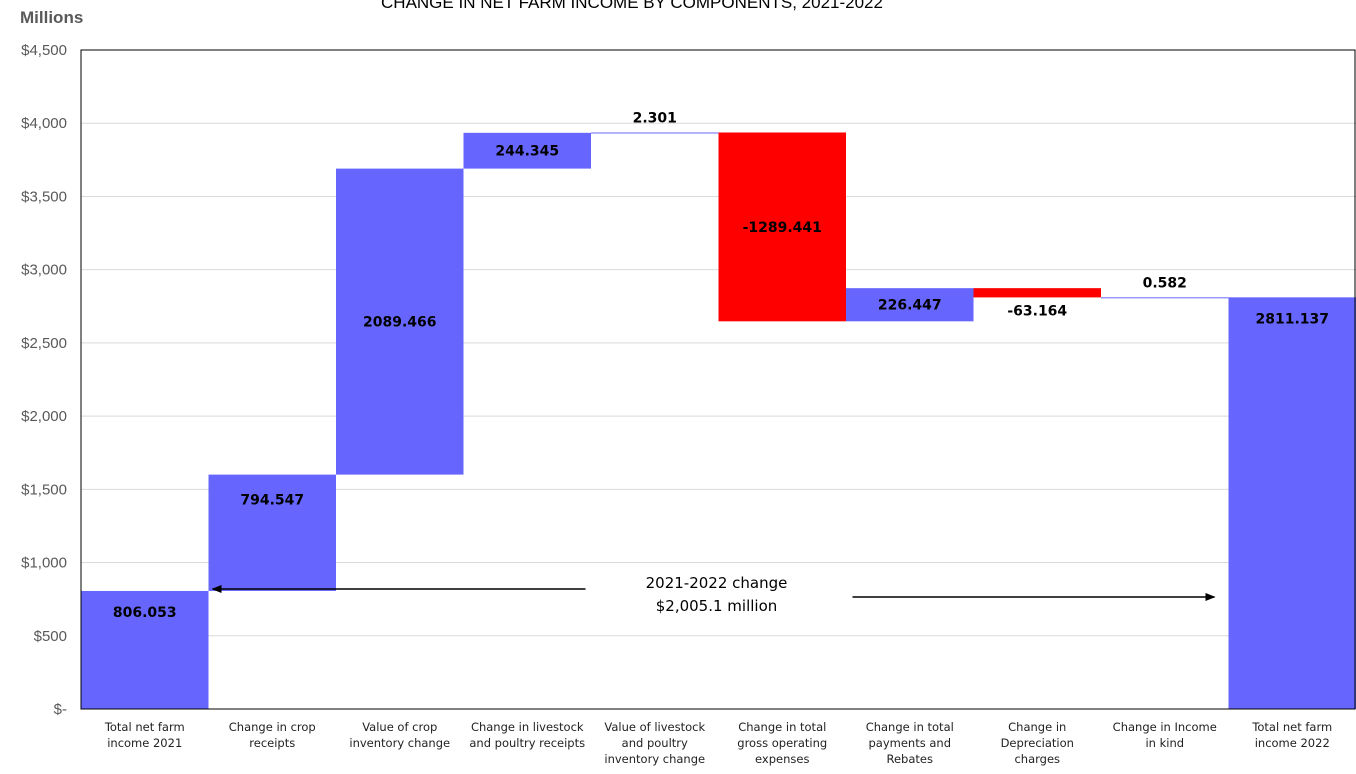  Describe the element at coordinates (1292, 319) in the screenshot. I see `data-label: 2811.137` at that location.